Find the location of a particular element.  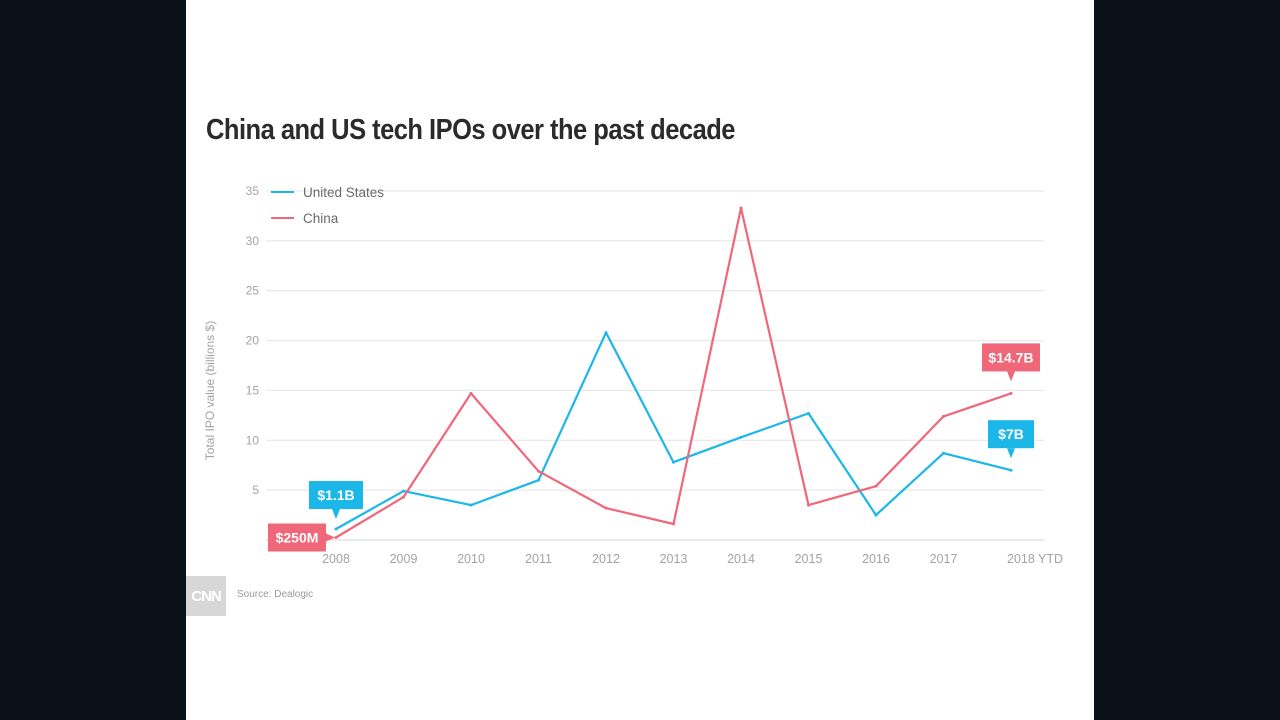

x-tick-label: 2012 is located at coordinates (606, 559).